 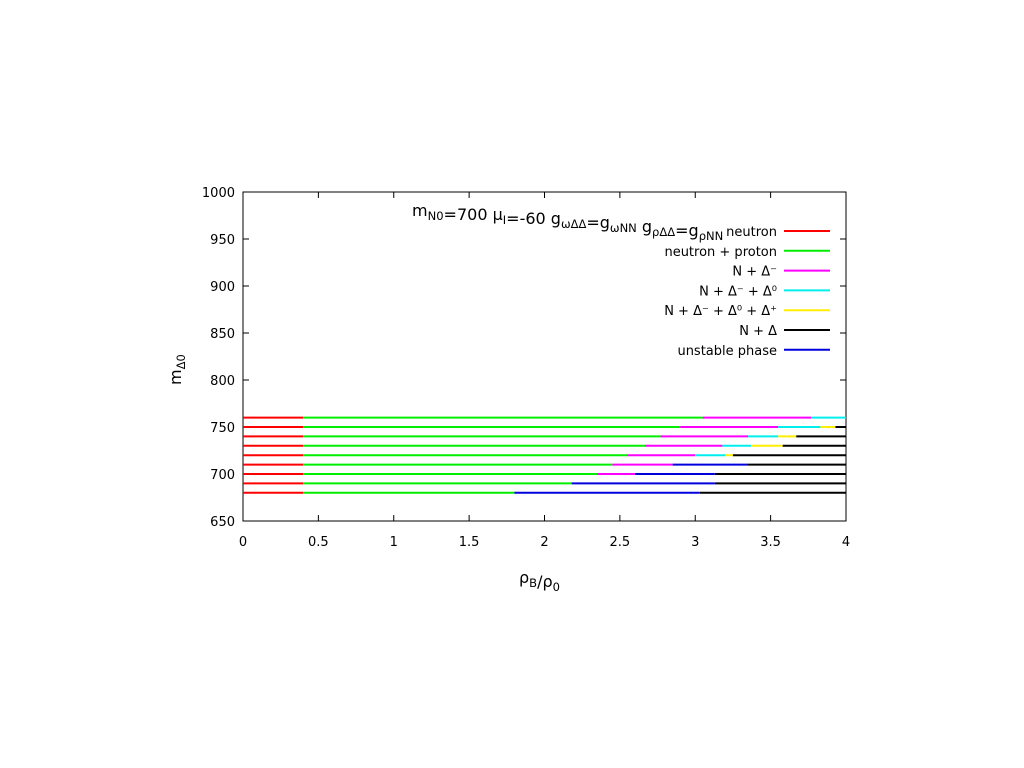 What do you see at coordinates (222, 428) in the screenshot?
I see `y-tick-label: 750` at bounding box center [222, 428].